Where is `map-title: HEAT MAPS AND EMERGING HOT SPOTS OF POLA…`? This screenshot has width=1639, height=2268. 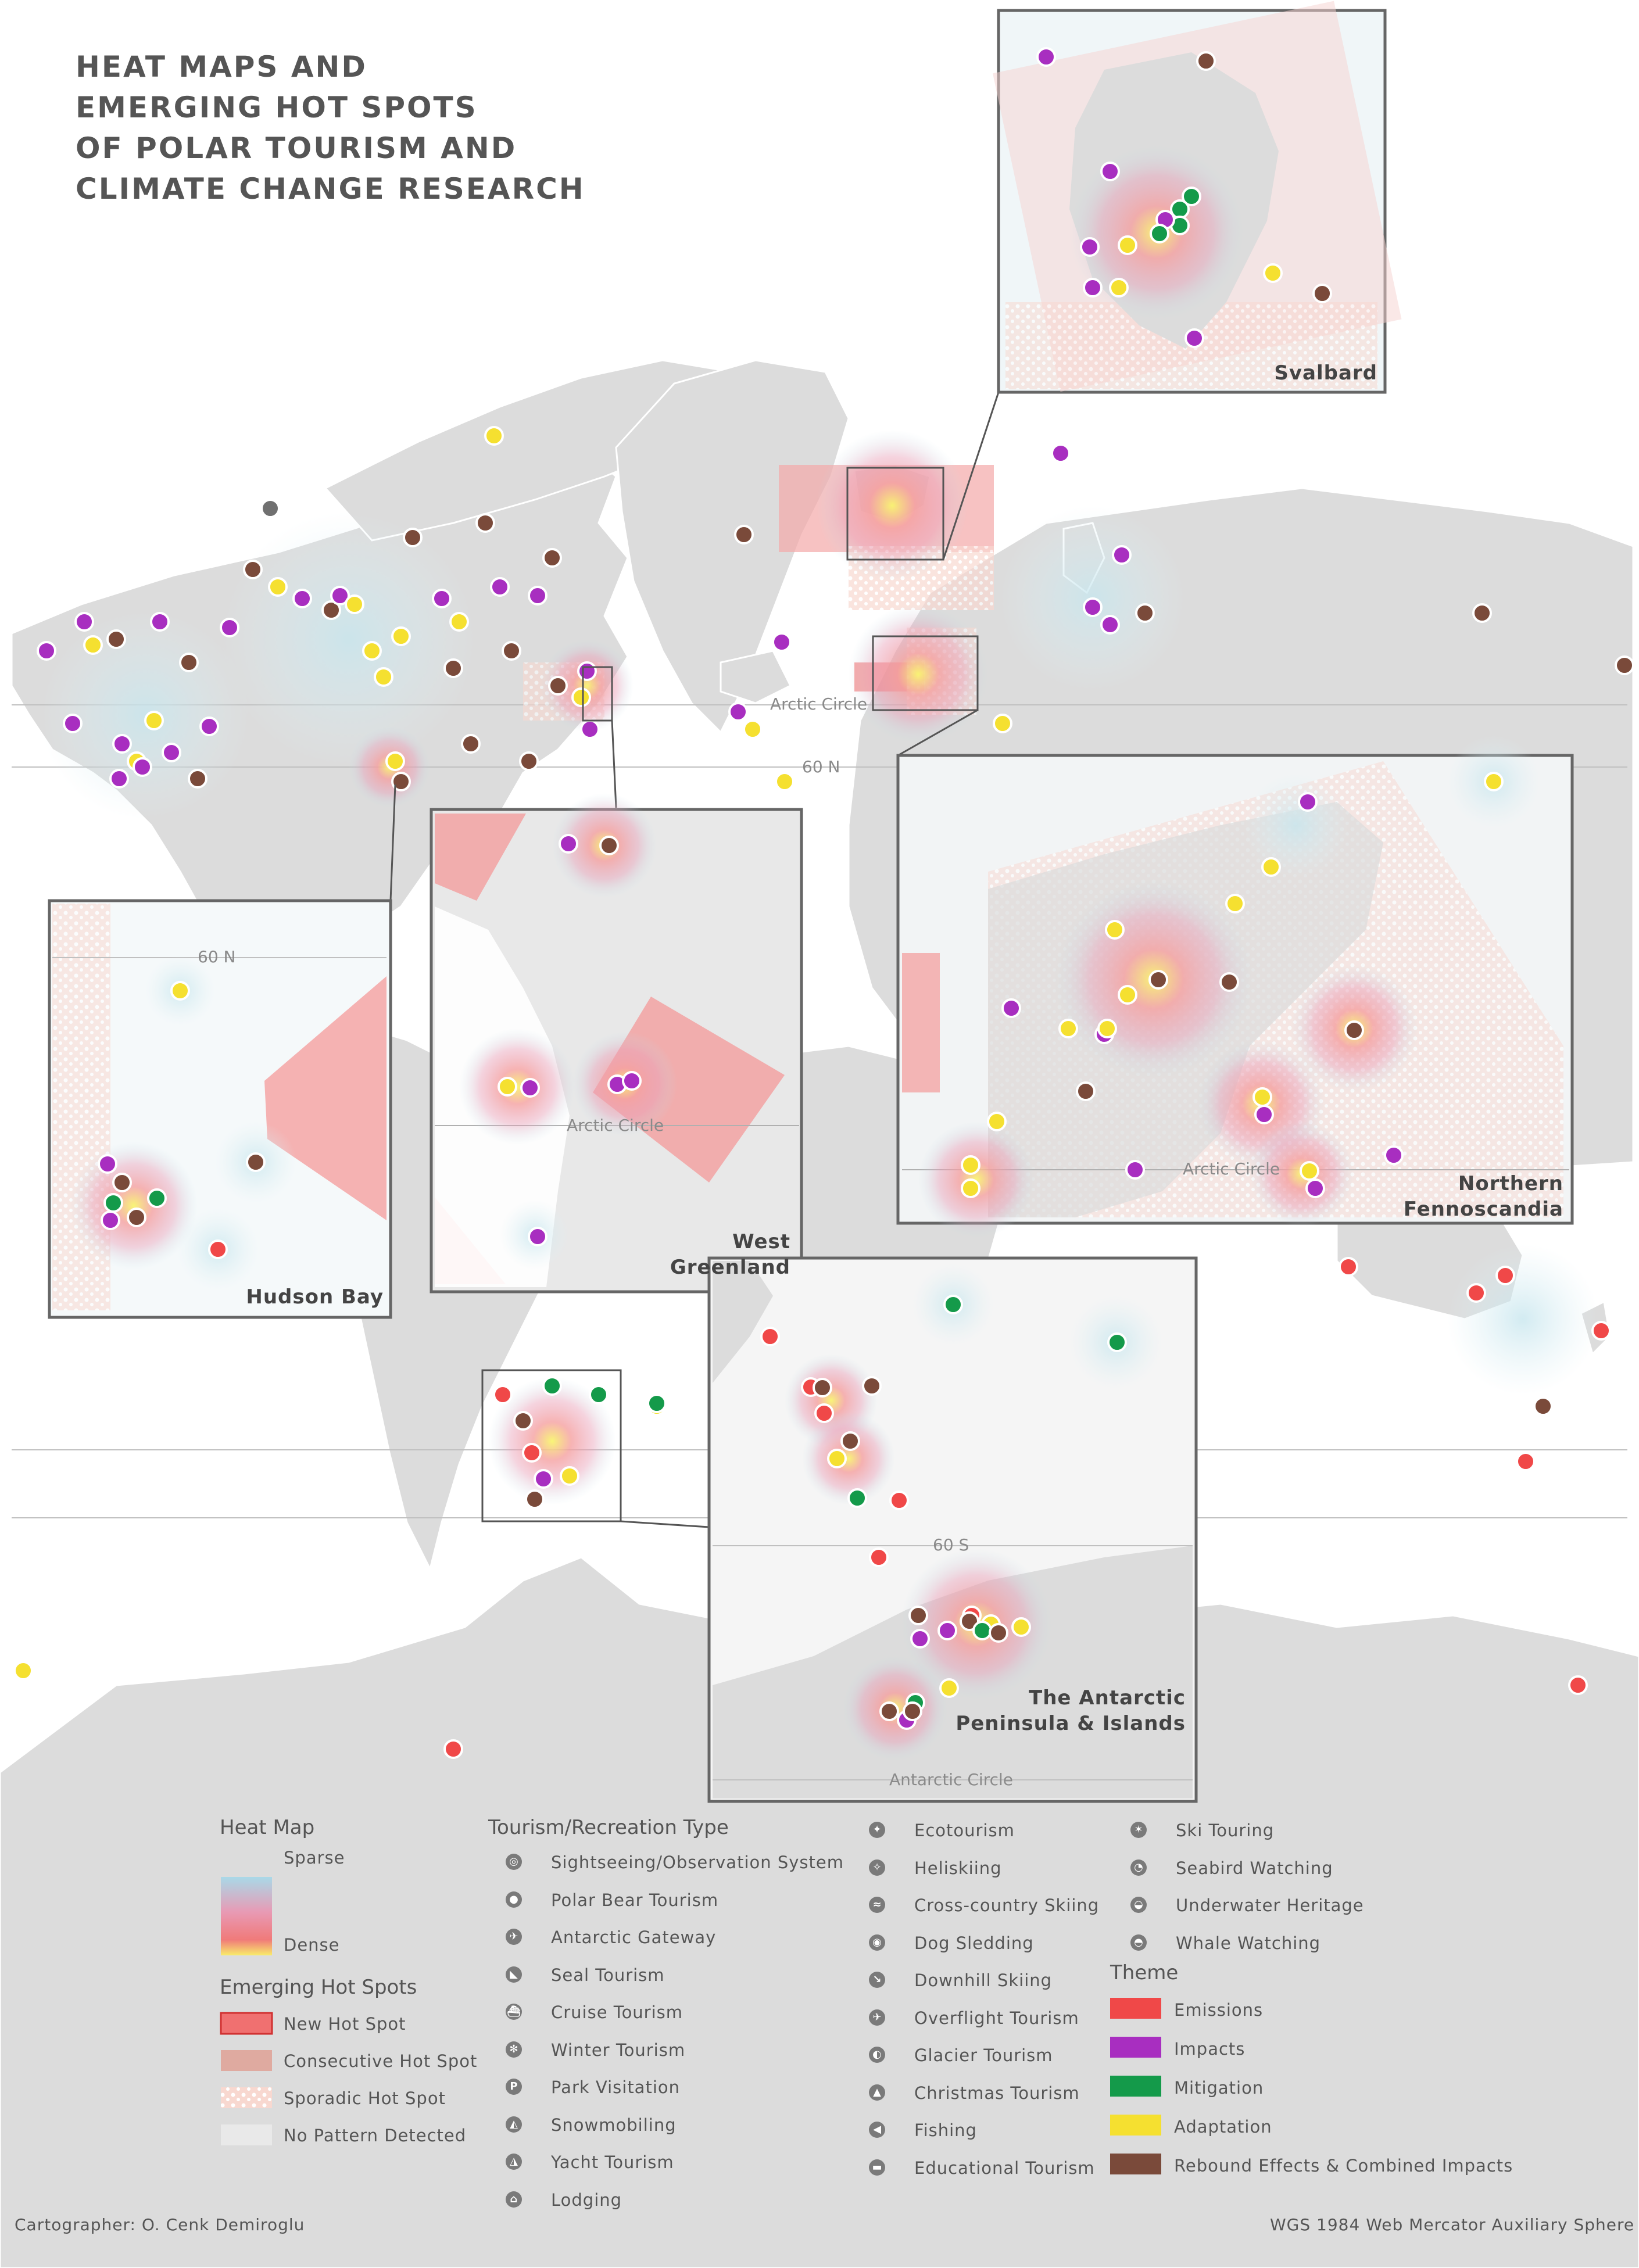 map-title: HEAT MAPS AND EMERGING HOT SPOTS OF POLA… is located at coordinates (366, 127).